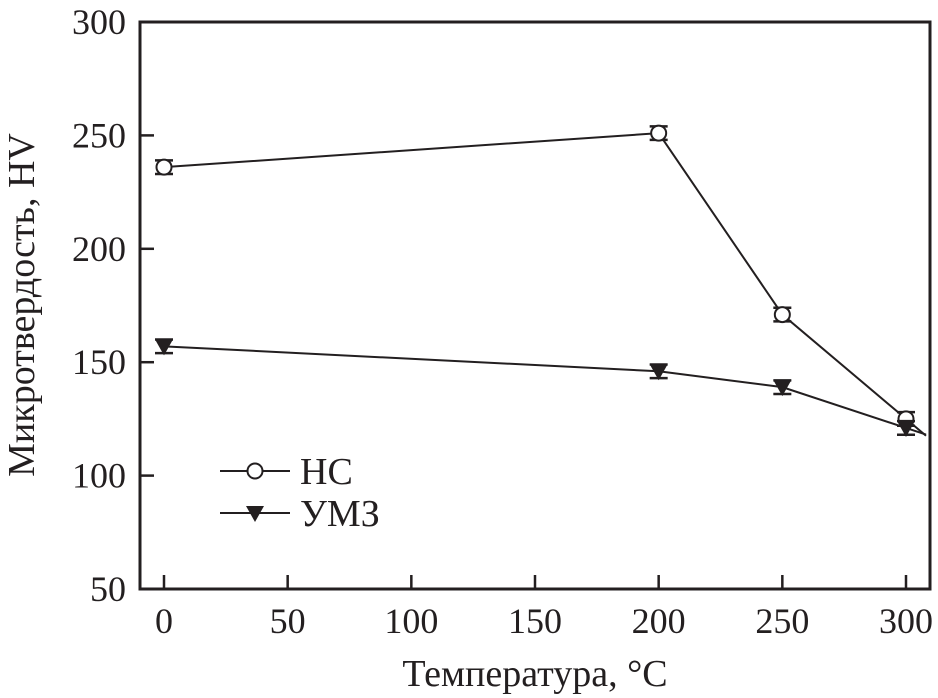 This screenshot has height=698, width=938. I want to click on y-tick-label: 50, so click(108, 589).